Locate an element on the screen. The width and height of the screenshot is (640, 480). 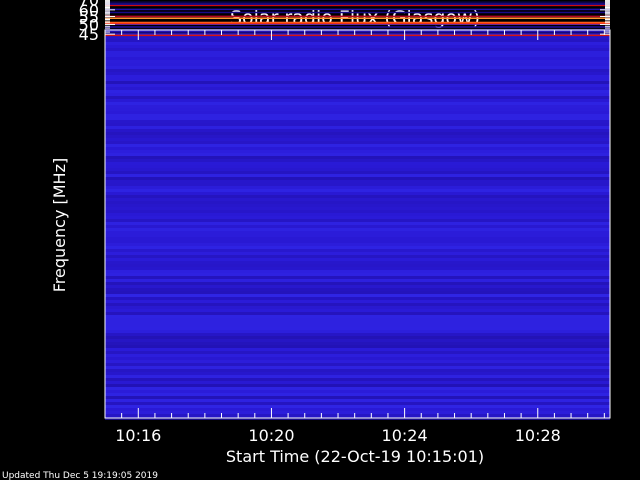
y-tick-label: 60 is located at coordinates (89, 10).